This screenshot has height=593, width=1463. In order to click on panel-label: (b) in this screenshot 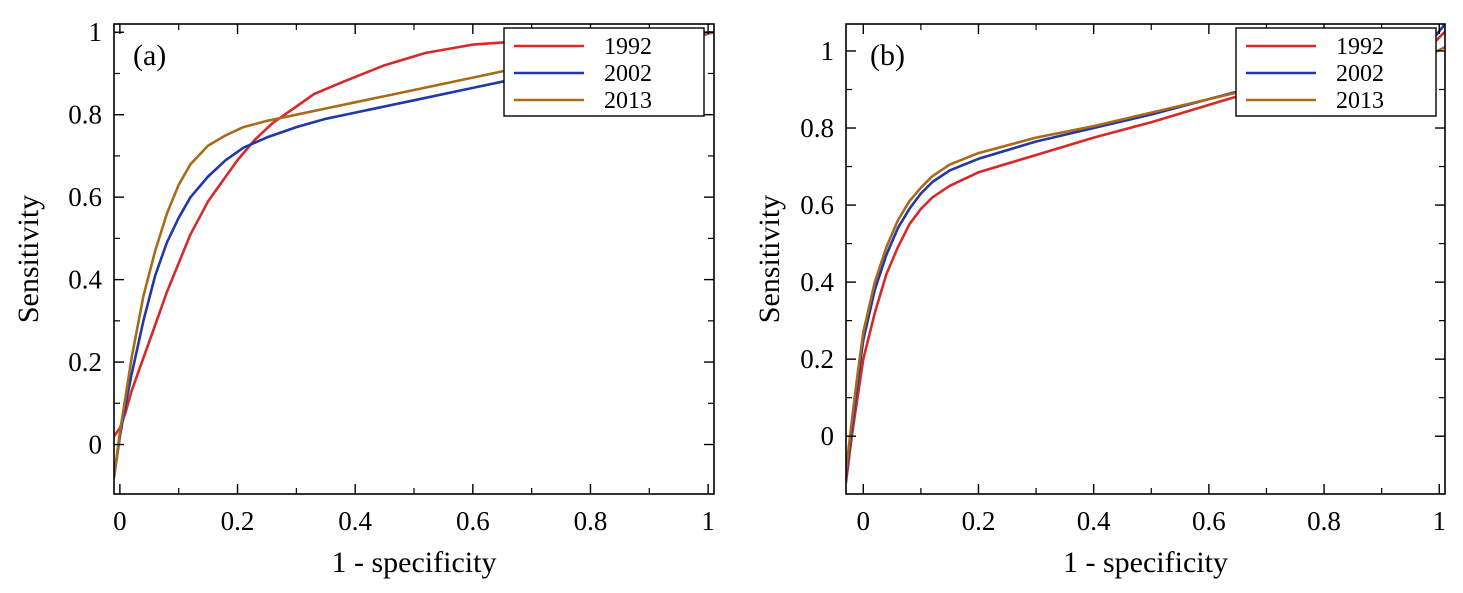, I will do `click(887, 55)`.